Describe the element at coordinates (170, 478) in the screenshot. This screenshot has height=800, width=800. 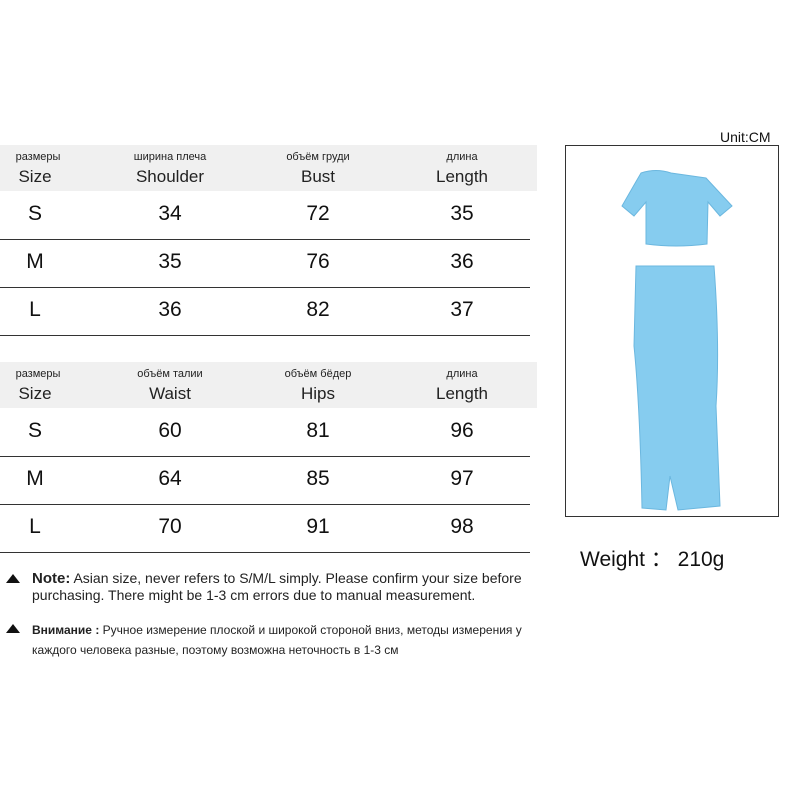
I see `table-cell: 64` at that location.